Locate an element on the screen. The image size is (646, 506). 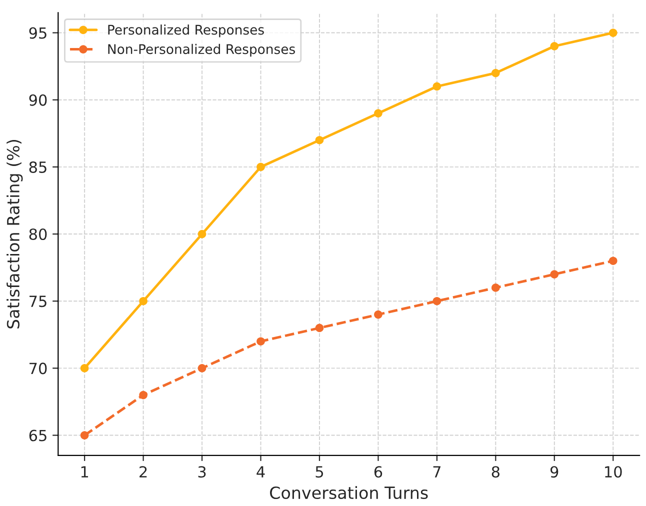
x-tick-label: 9 is located at coordinates (554, 472).